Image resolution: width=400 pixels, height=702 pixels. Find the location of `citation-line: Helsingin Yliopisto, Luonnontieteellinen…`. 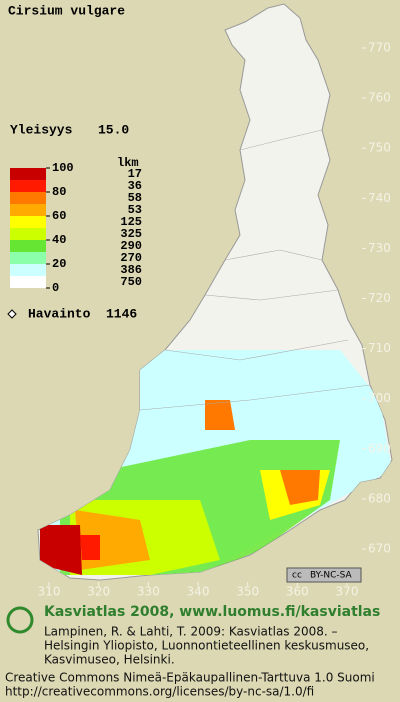

citation-line: Helsingin Yliopisto, Luonnontieteellinen… is located at coordinates (206, 646).